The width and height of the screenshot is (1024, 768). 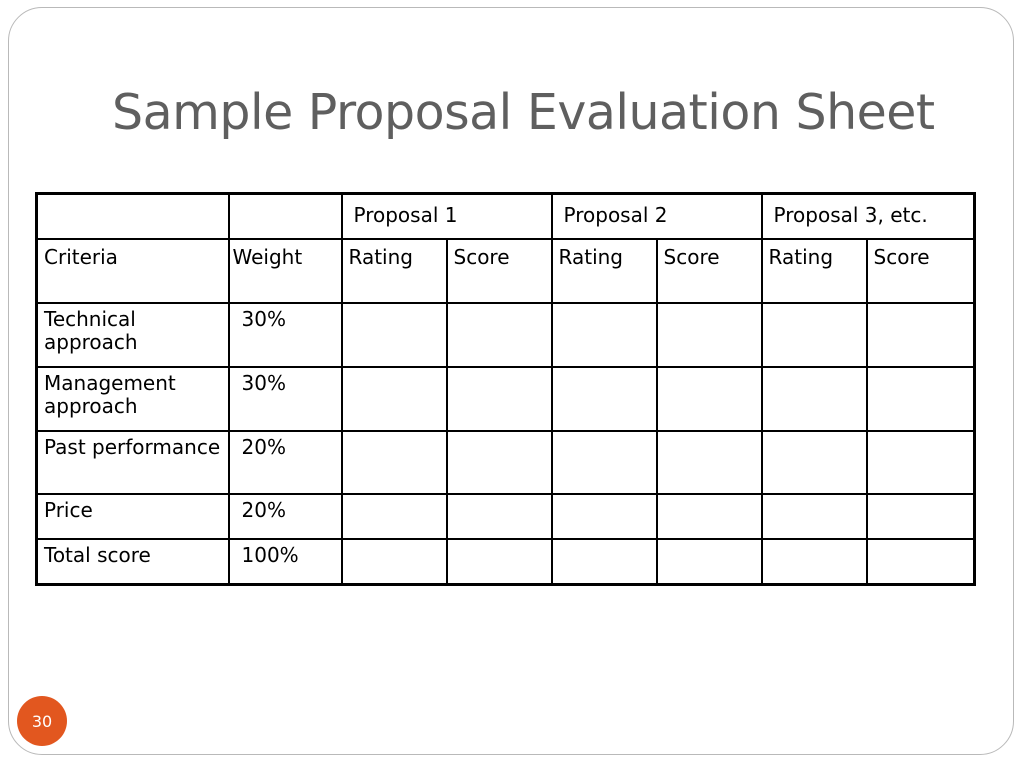 What do you see at coordinates (42, 721) in the screenshot?
I see `page-number-badge: 30` at bounding box center [42, 721].